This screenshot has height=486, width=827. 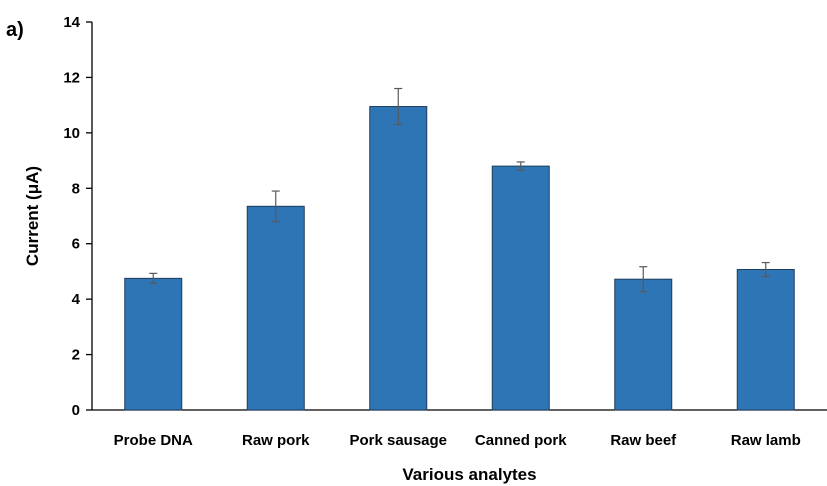 I want to click on y-tick-label: 0, so click(x=76, y=410).